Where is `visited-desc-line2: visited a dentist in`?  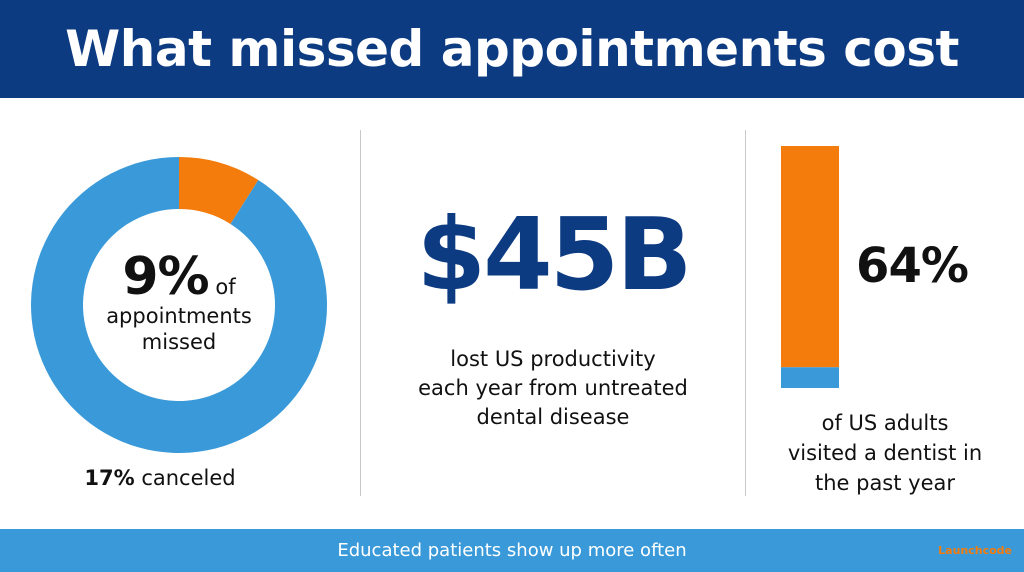
visited-desc-line2: visited a dentist in is located at coordinates (885, 453).